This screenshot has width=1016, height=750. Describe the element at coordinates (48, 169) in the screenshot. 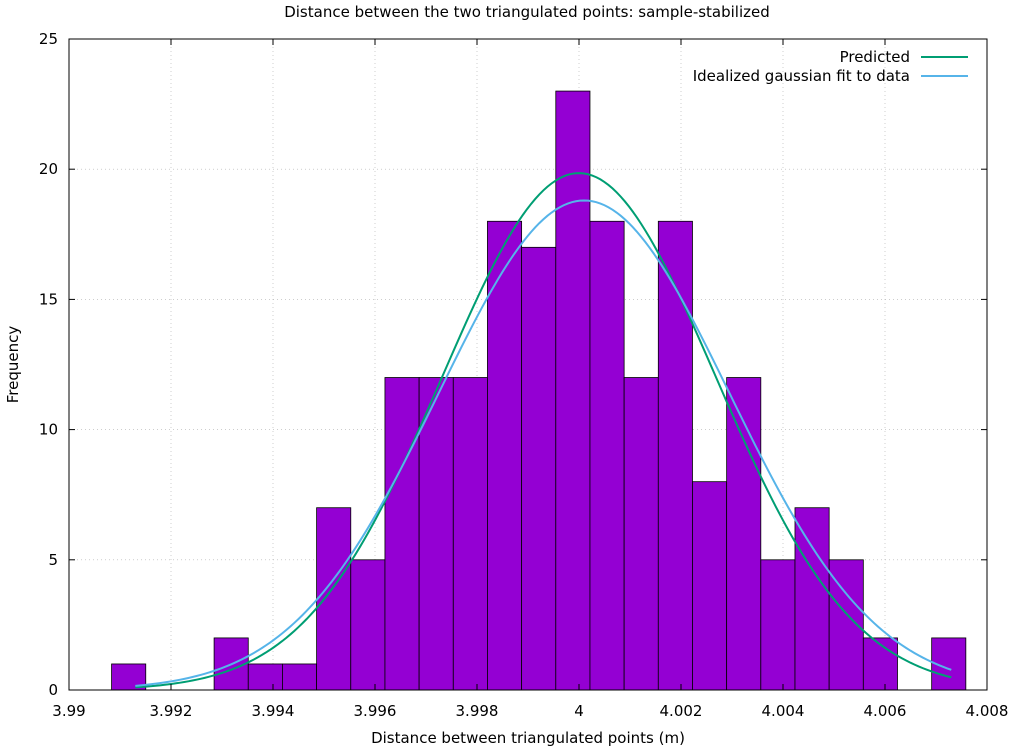

I see `y-tick-label: 20` at that location.